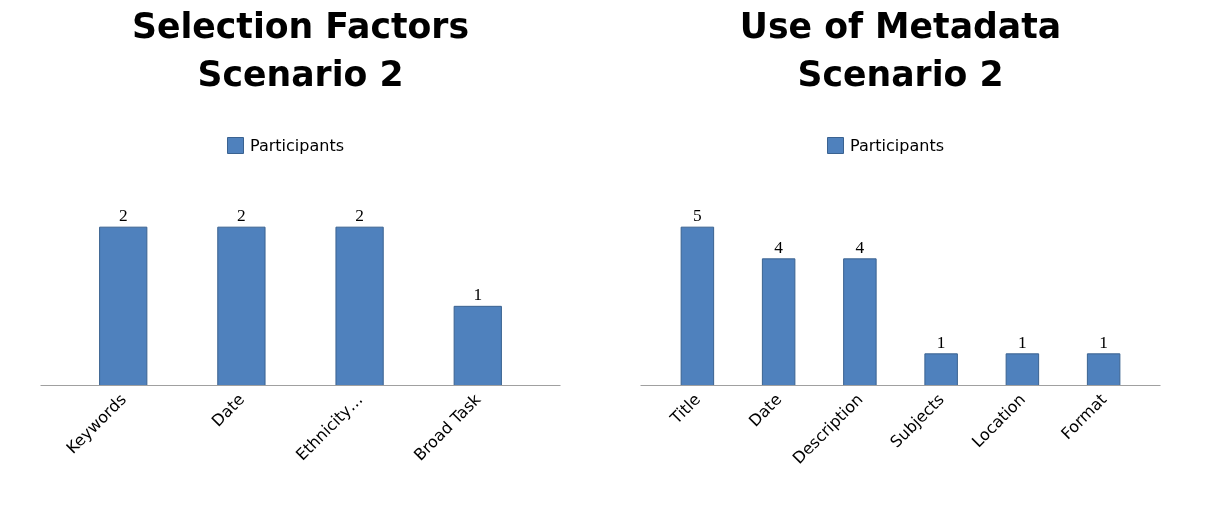  Describe the element at coordinates (685, 409) in the screenshot. I see `x-tick-label: Title` at that location.